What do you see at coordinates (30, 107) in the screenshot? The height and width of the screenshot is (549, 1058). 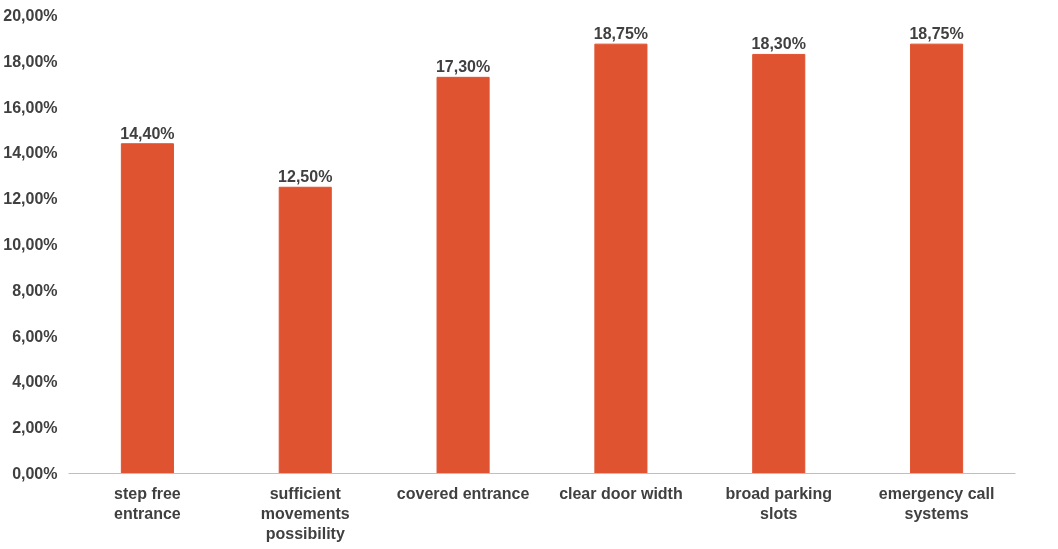 I see `y-tick-label: 16,00%` at bounding box center [30, 107].